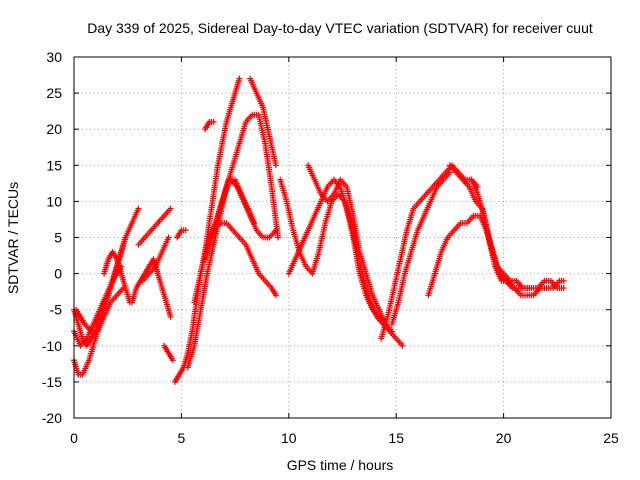  I want to click on series-s8, so click(155, 259).